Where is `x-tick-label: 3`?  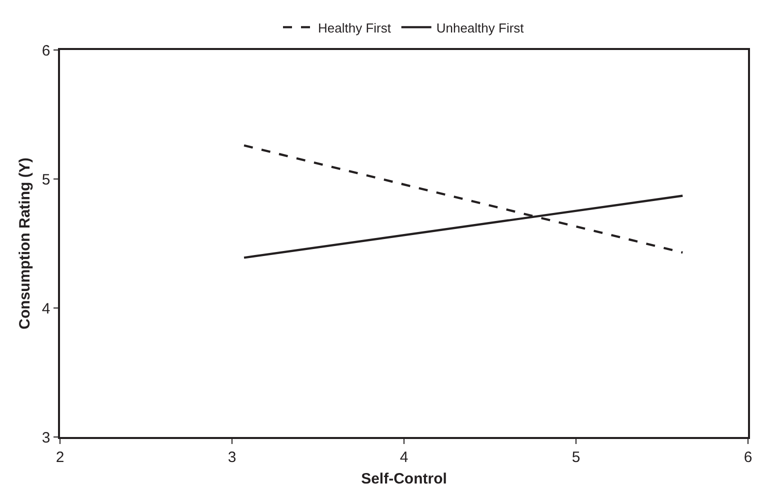 x-tick-label: 3 is located at coordinates (232, 457).